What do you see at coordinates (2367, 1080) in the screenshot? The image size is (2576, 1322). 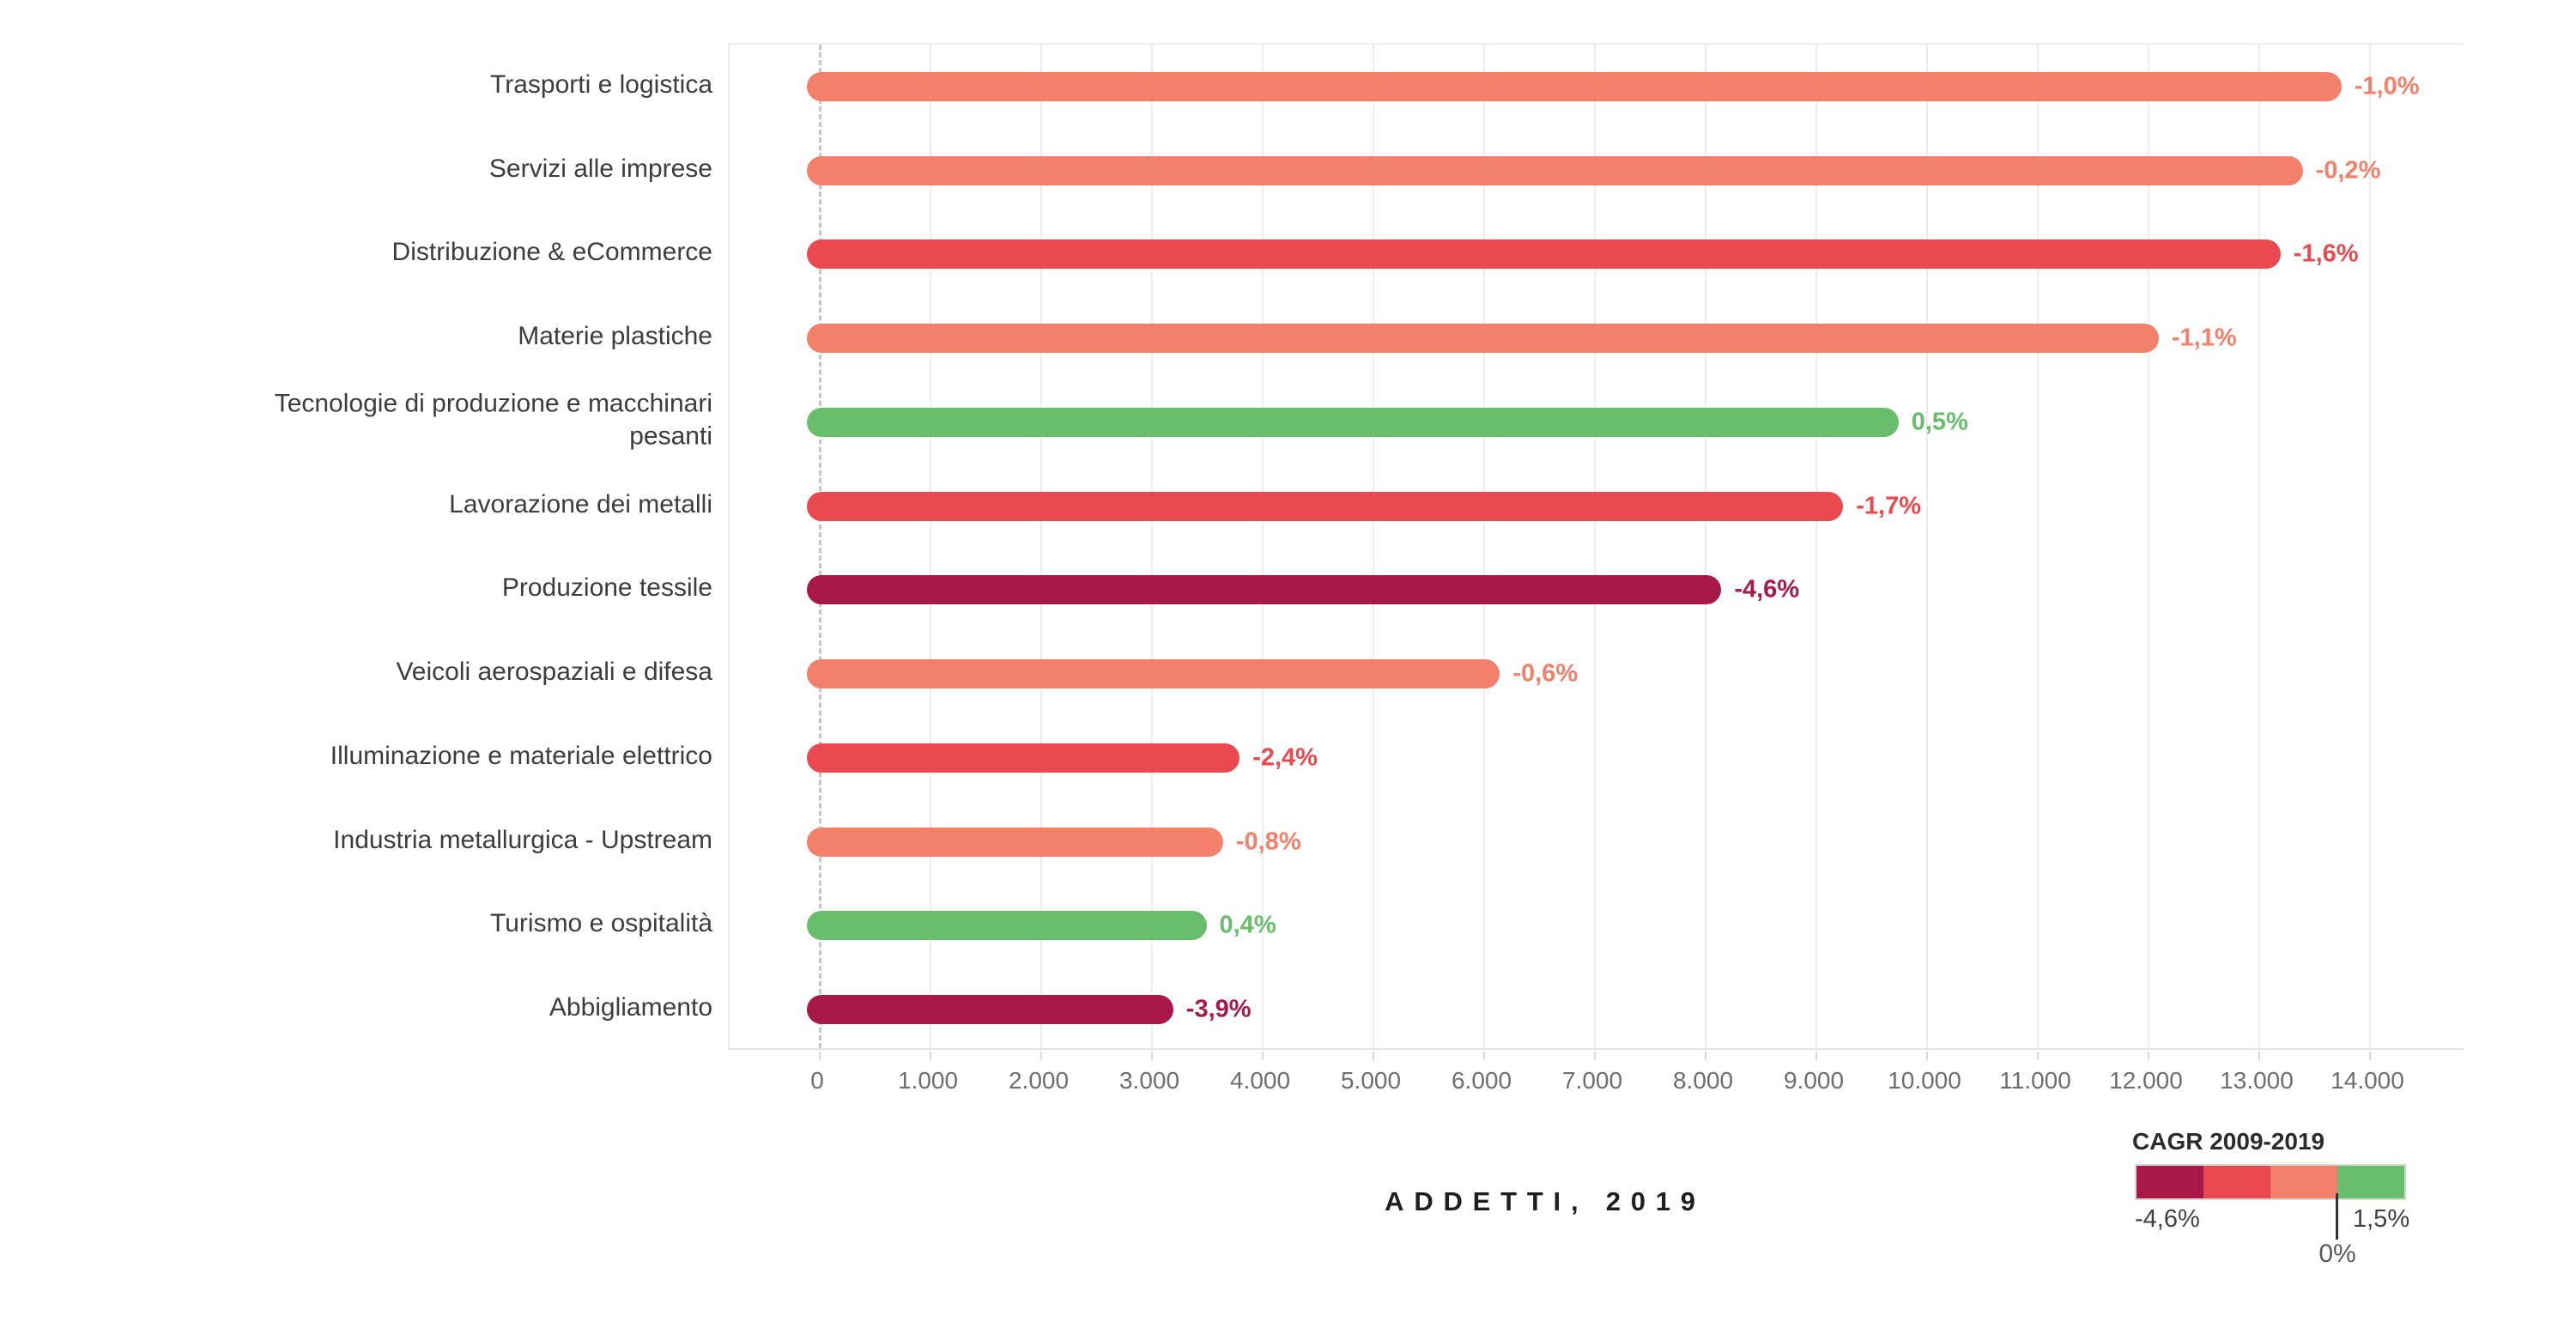 I see `x-tick-label: 14.000` at bounding box center [2367, 1080].